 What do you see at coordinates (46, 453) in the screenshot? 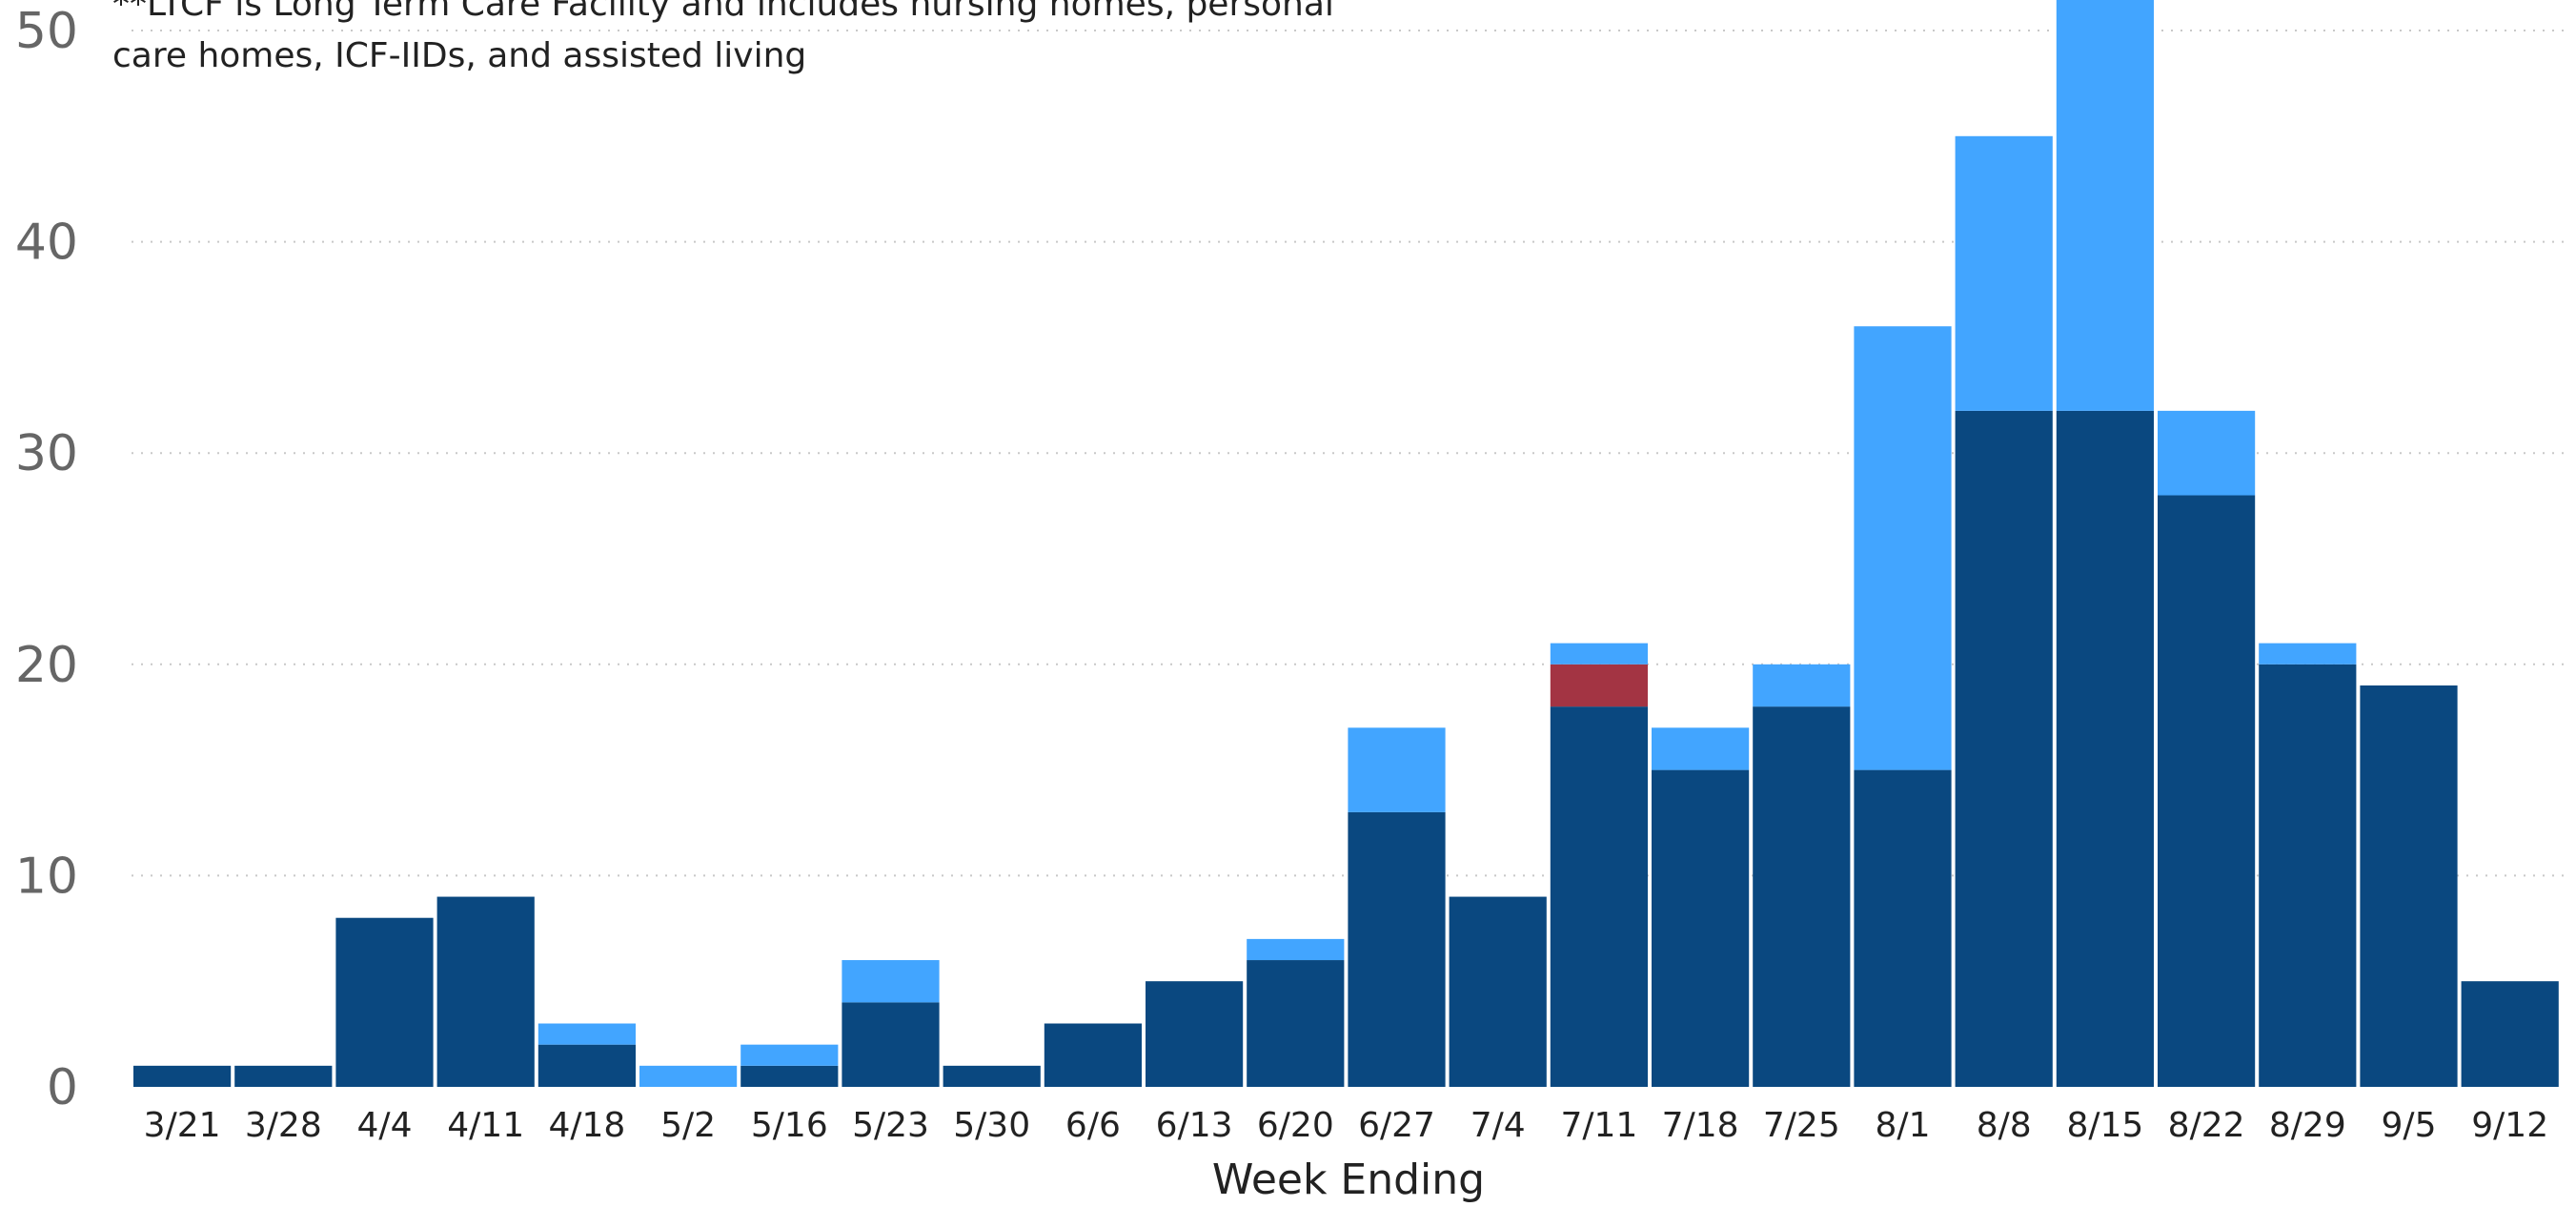
I see `y-tick-label: 30` at bounding box center [46, 453].